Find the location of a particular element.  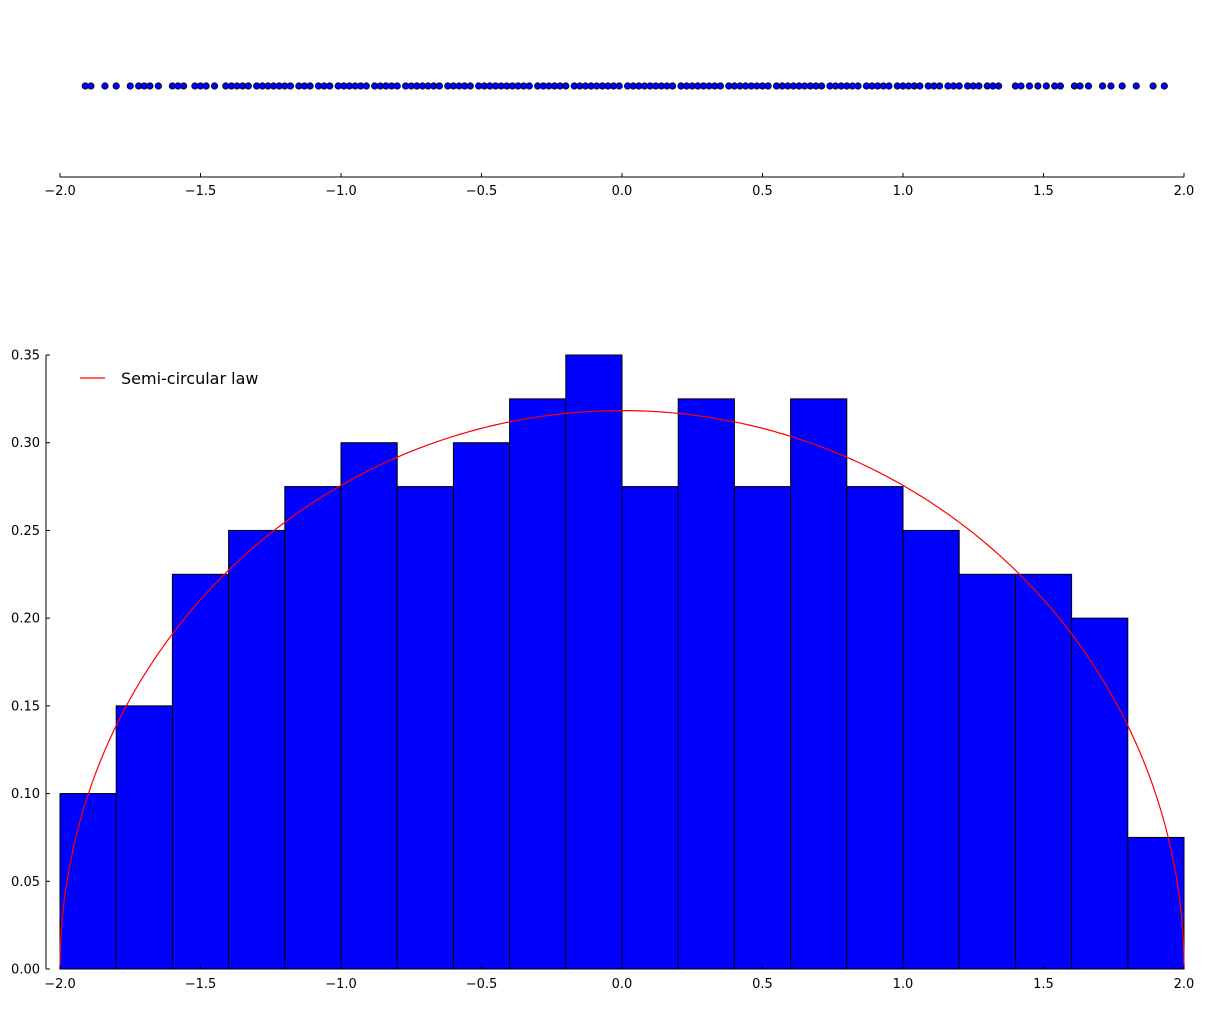

bottom-x-tick-label: −2.0 is located at coordinates (60, 984).